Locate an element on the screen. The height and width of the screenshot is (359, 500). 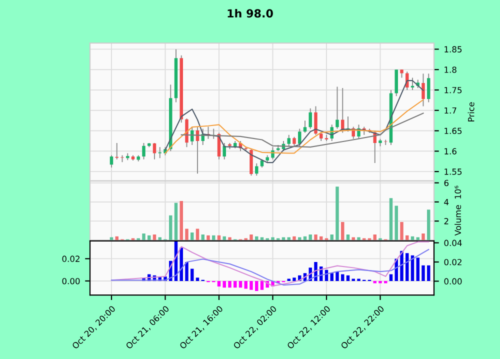
y-tick-label: 6 is located at coordinates (446, 183).